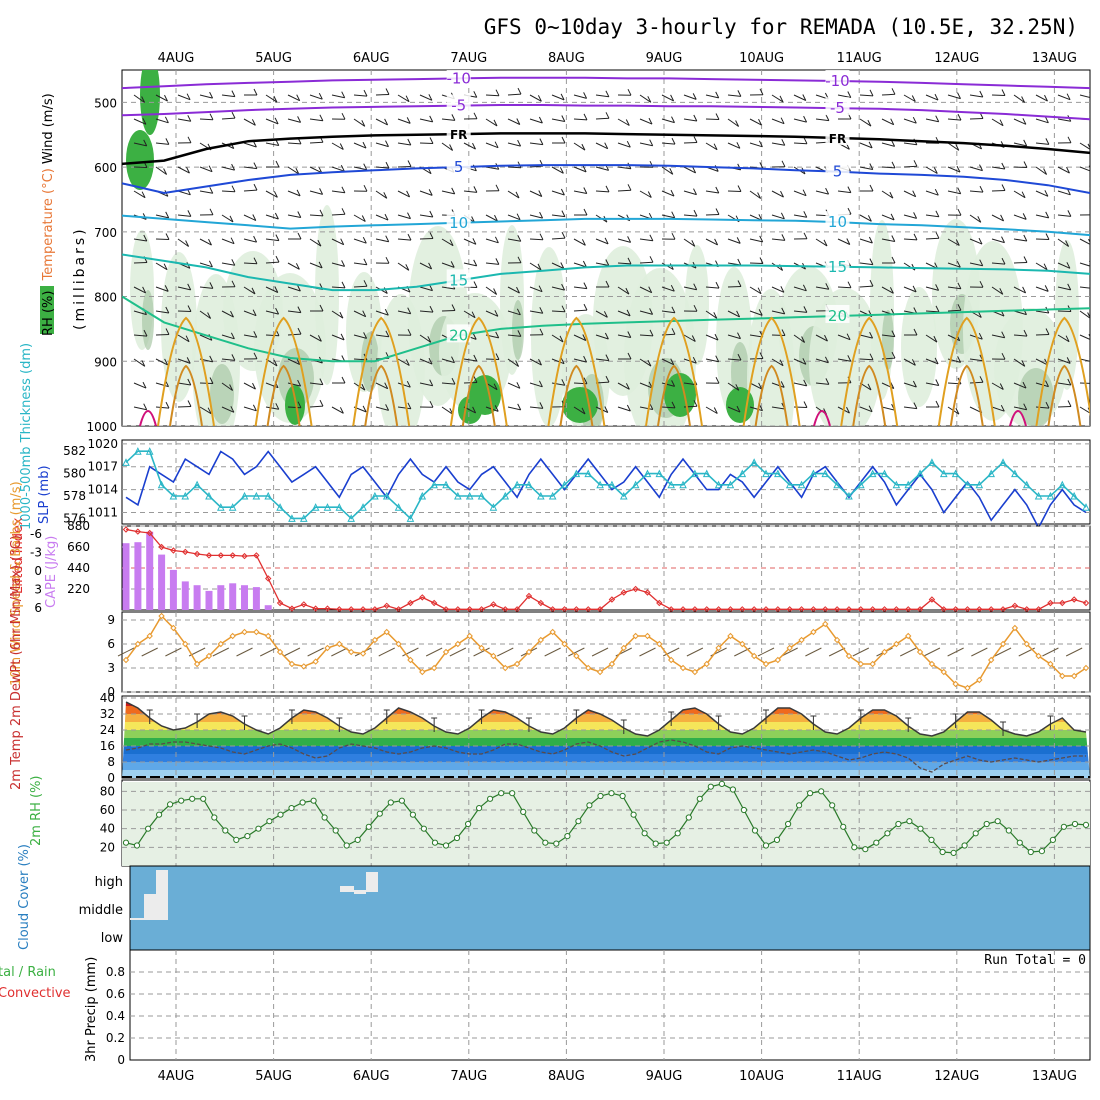 Image resolution: width=1100 pixels, height=1100 pixels. Describe the element at coordinates (107, 810) in the screenshot. I see `rh-tick-label: 60` at that location.